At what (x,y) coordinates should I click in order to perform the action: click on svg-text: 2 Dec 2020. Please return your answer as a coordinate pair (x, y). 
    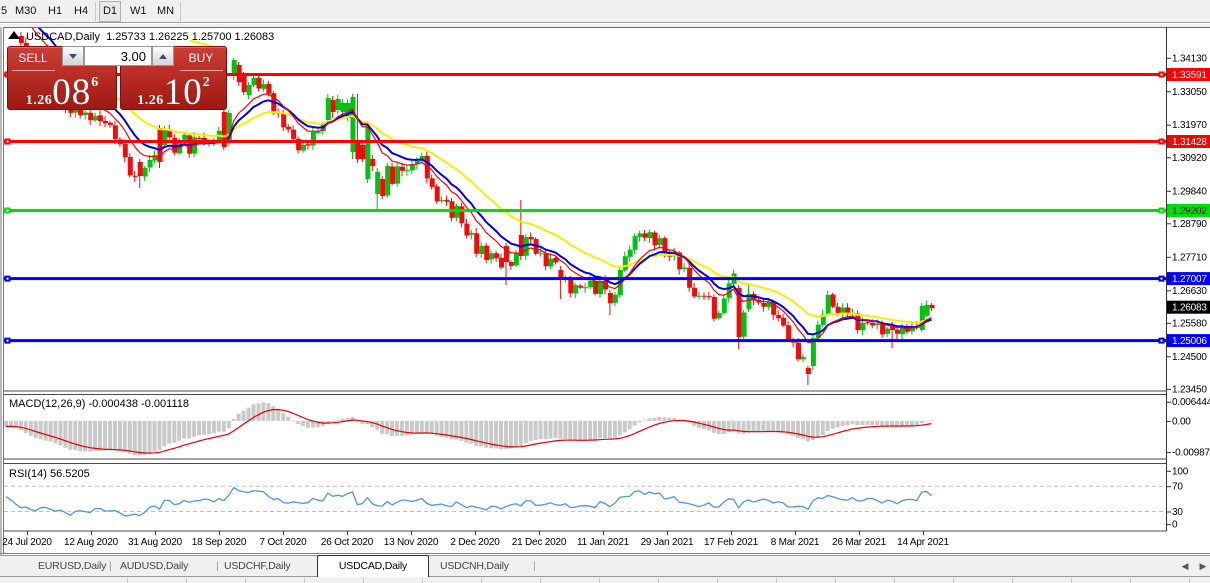
    Looking at the image, I should click on (475, 542).